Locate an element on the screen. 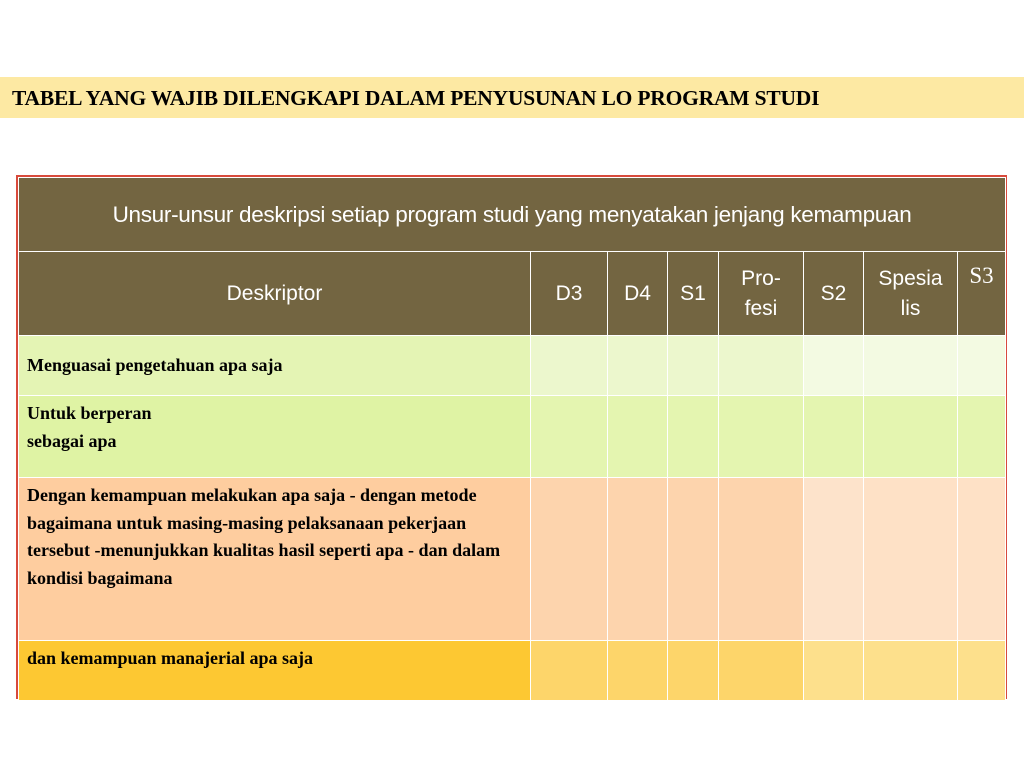 The height and width of the screenshot is (768, 1024). title-banner is located at coordinates (512, 97).